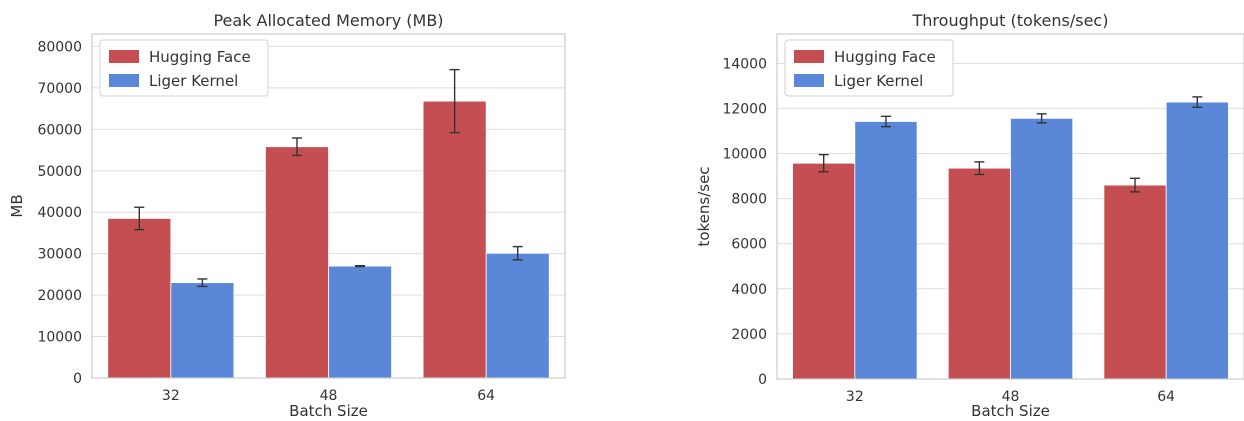 This screenshot has width=1244, height=421. Describe the element at coordinates (59, 296) in the screenshot. I see `y-tick-label: 20000` at that location.